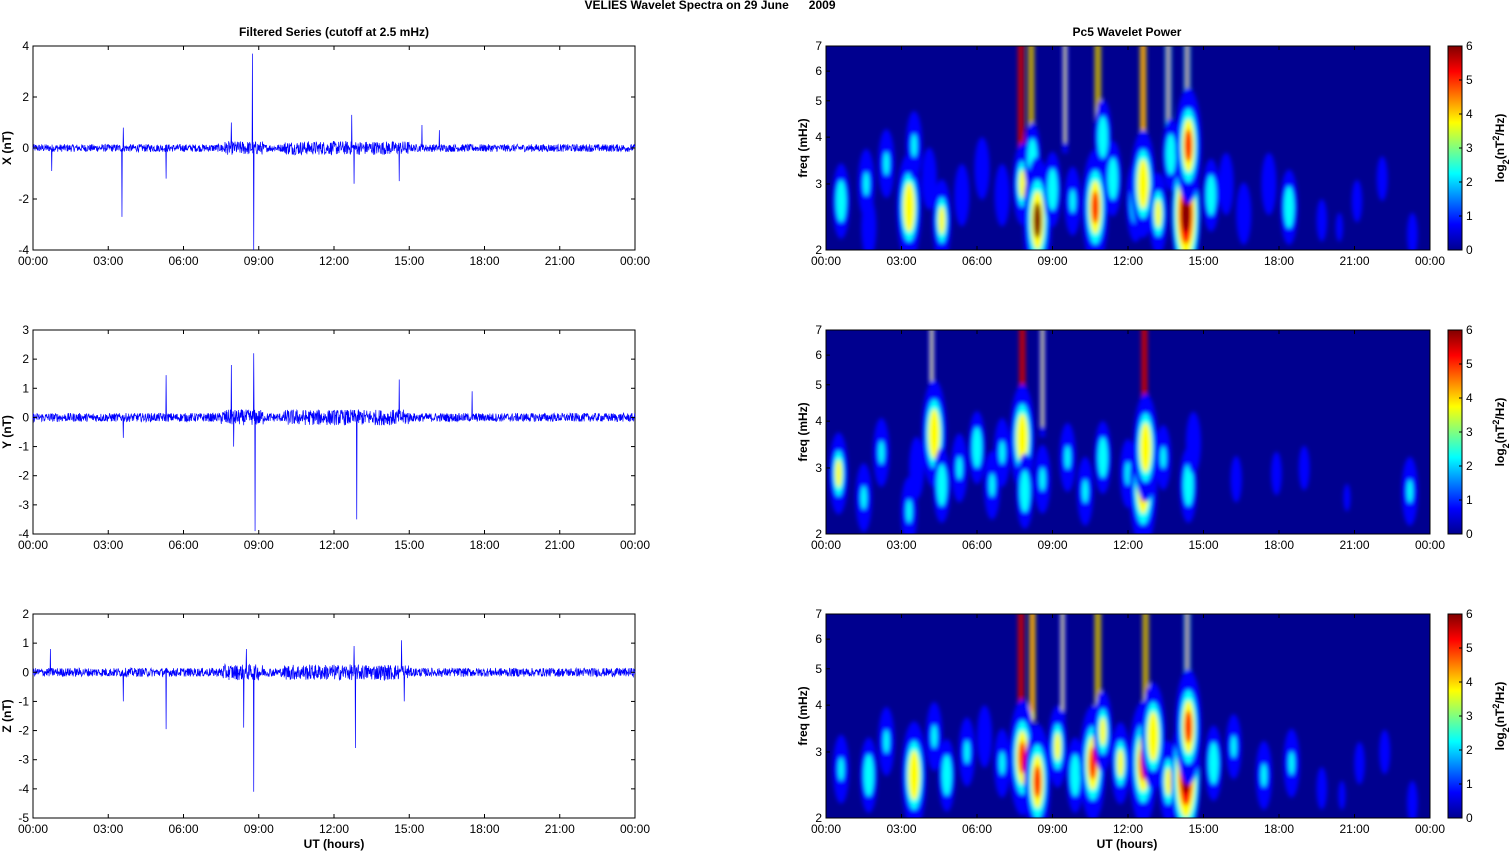  Describe the element at coordinates (1052, 261) in the screenshot. I see `spectrum-panel-1-xtick-label: 09:00` at that location.